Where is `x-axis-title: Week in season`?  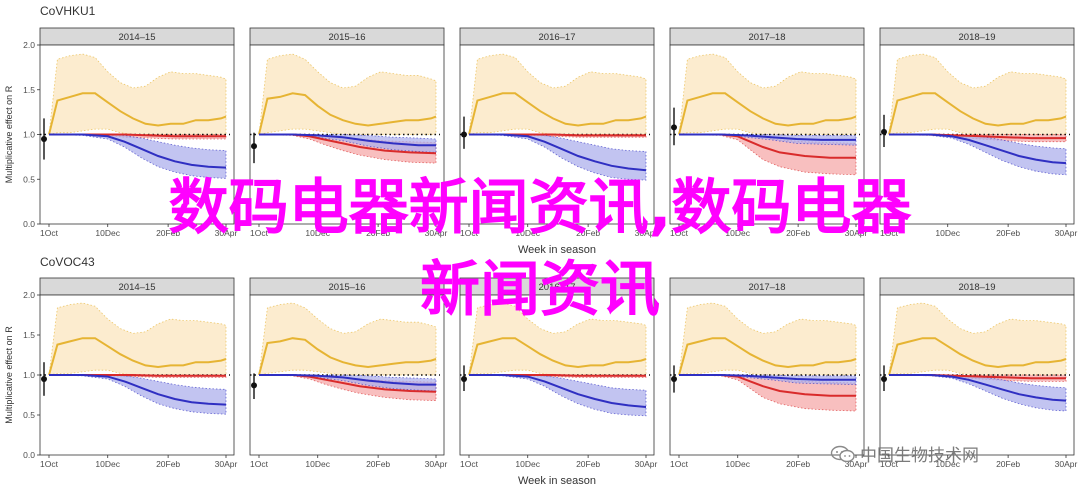 x-axis-title: Week in season is located at coordinates (557, 250).